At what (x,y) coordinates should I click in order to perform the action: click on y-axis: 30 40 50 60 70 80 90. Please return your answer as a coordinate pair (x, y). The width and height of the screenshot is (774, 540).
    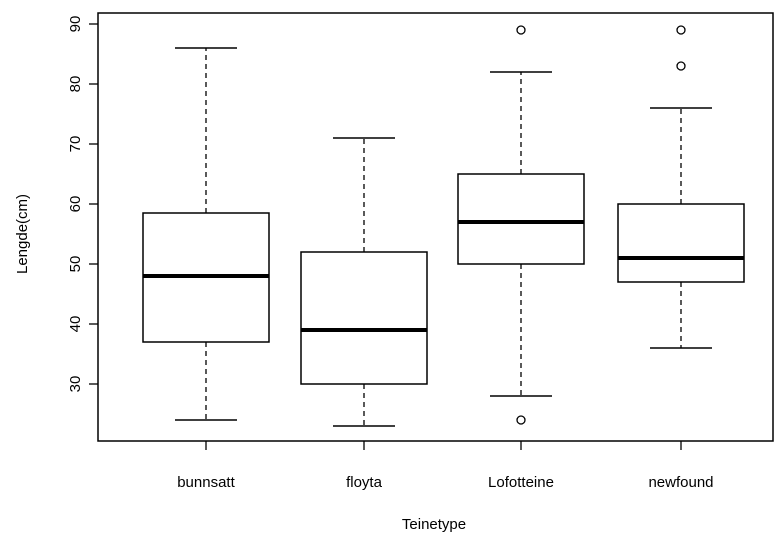
    Looking at the image, I should click on (82, 204).